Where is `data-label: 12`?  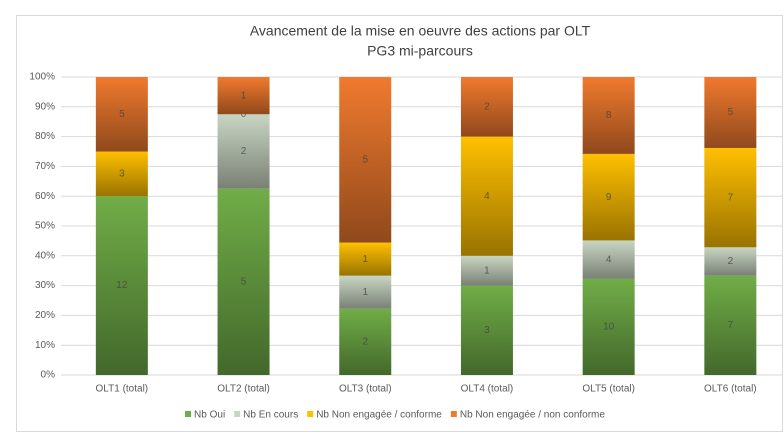
data-label: 12 is located at coordinates (122, 285).